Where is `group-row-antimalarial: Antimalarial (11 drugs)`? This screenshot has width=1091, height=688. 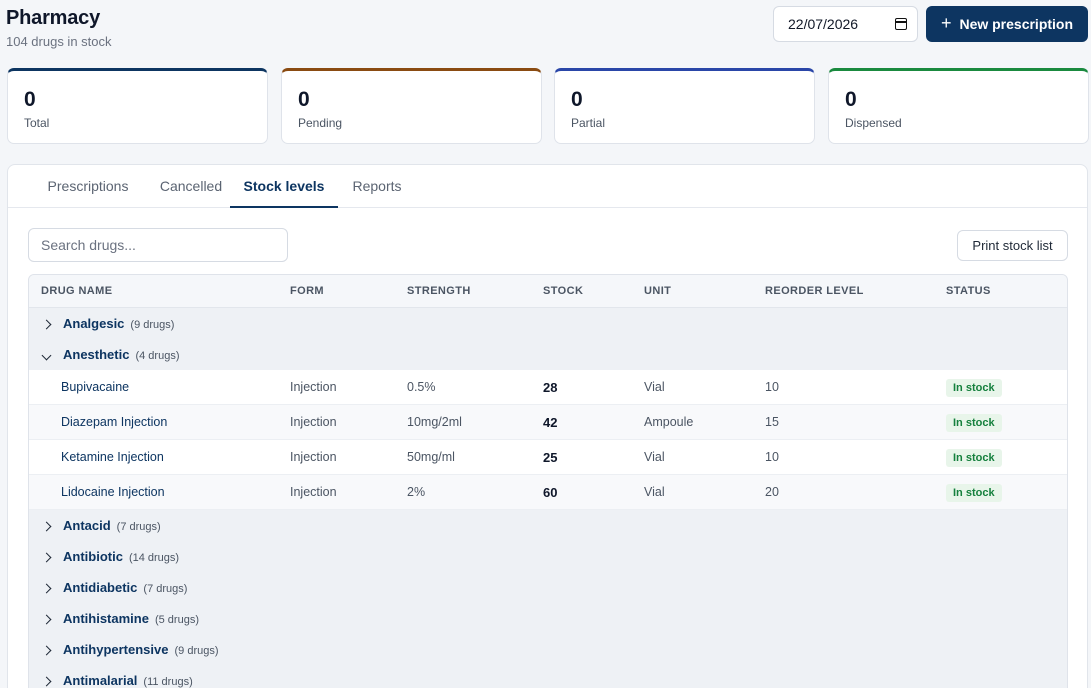 group-row-antimalarial: Antimalarial (11 drugs) is located at coordinates (548, 676).